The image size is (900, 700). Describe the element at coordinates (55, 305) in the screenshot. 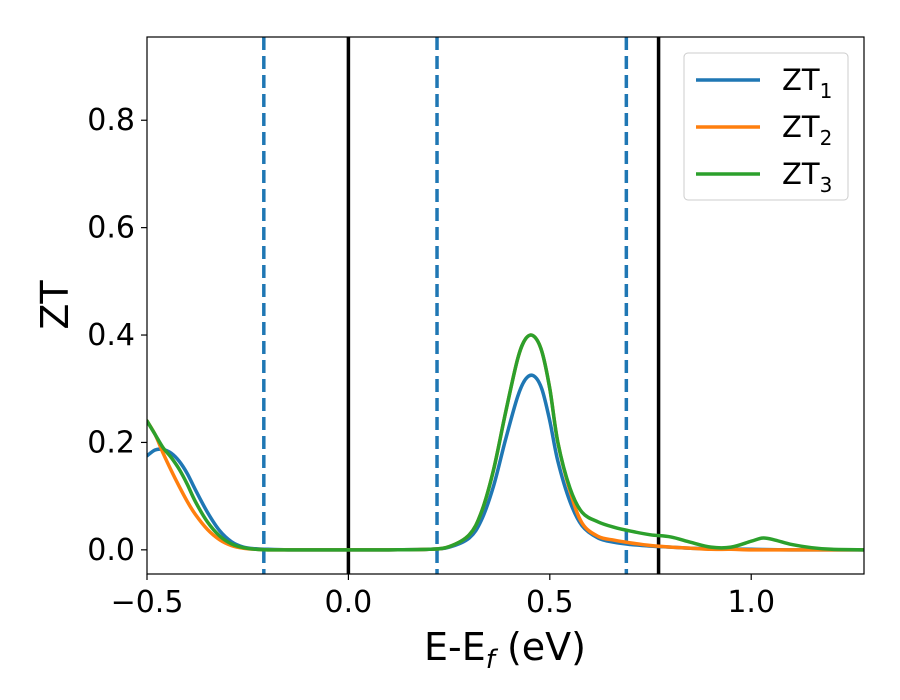

I see `y-axis-label: ZT` at that location.